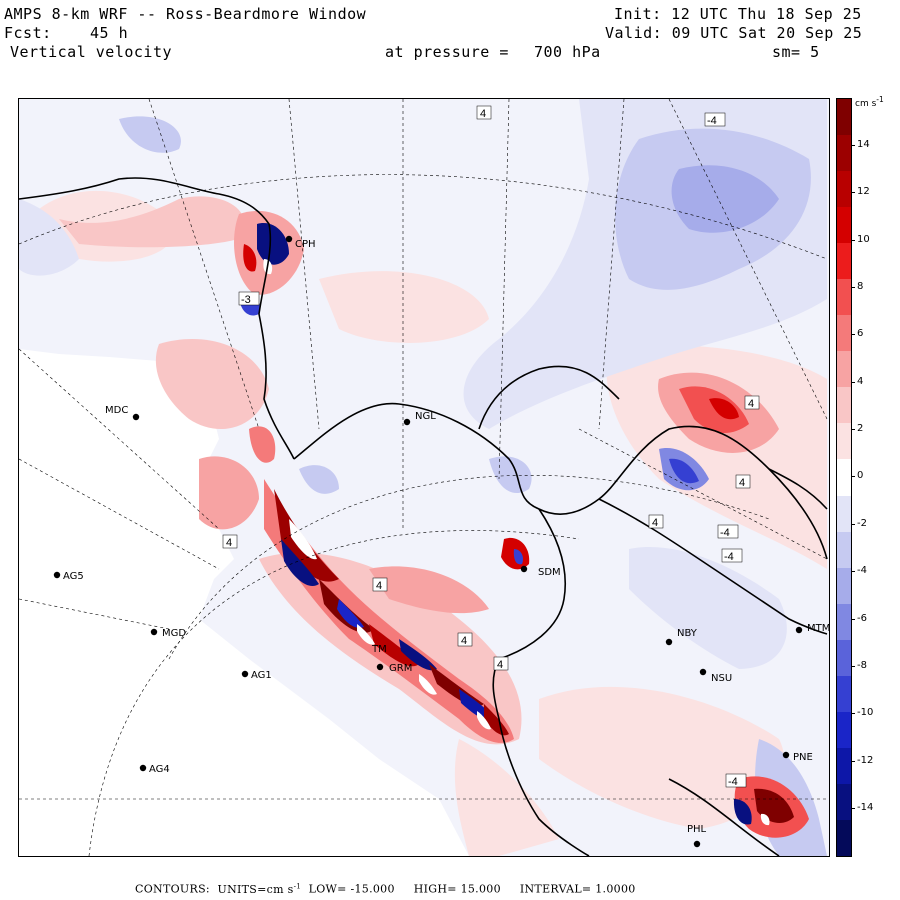  I want to click on colorbar-tick-label: -10, so click(865, 713).